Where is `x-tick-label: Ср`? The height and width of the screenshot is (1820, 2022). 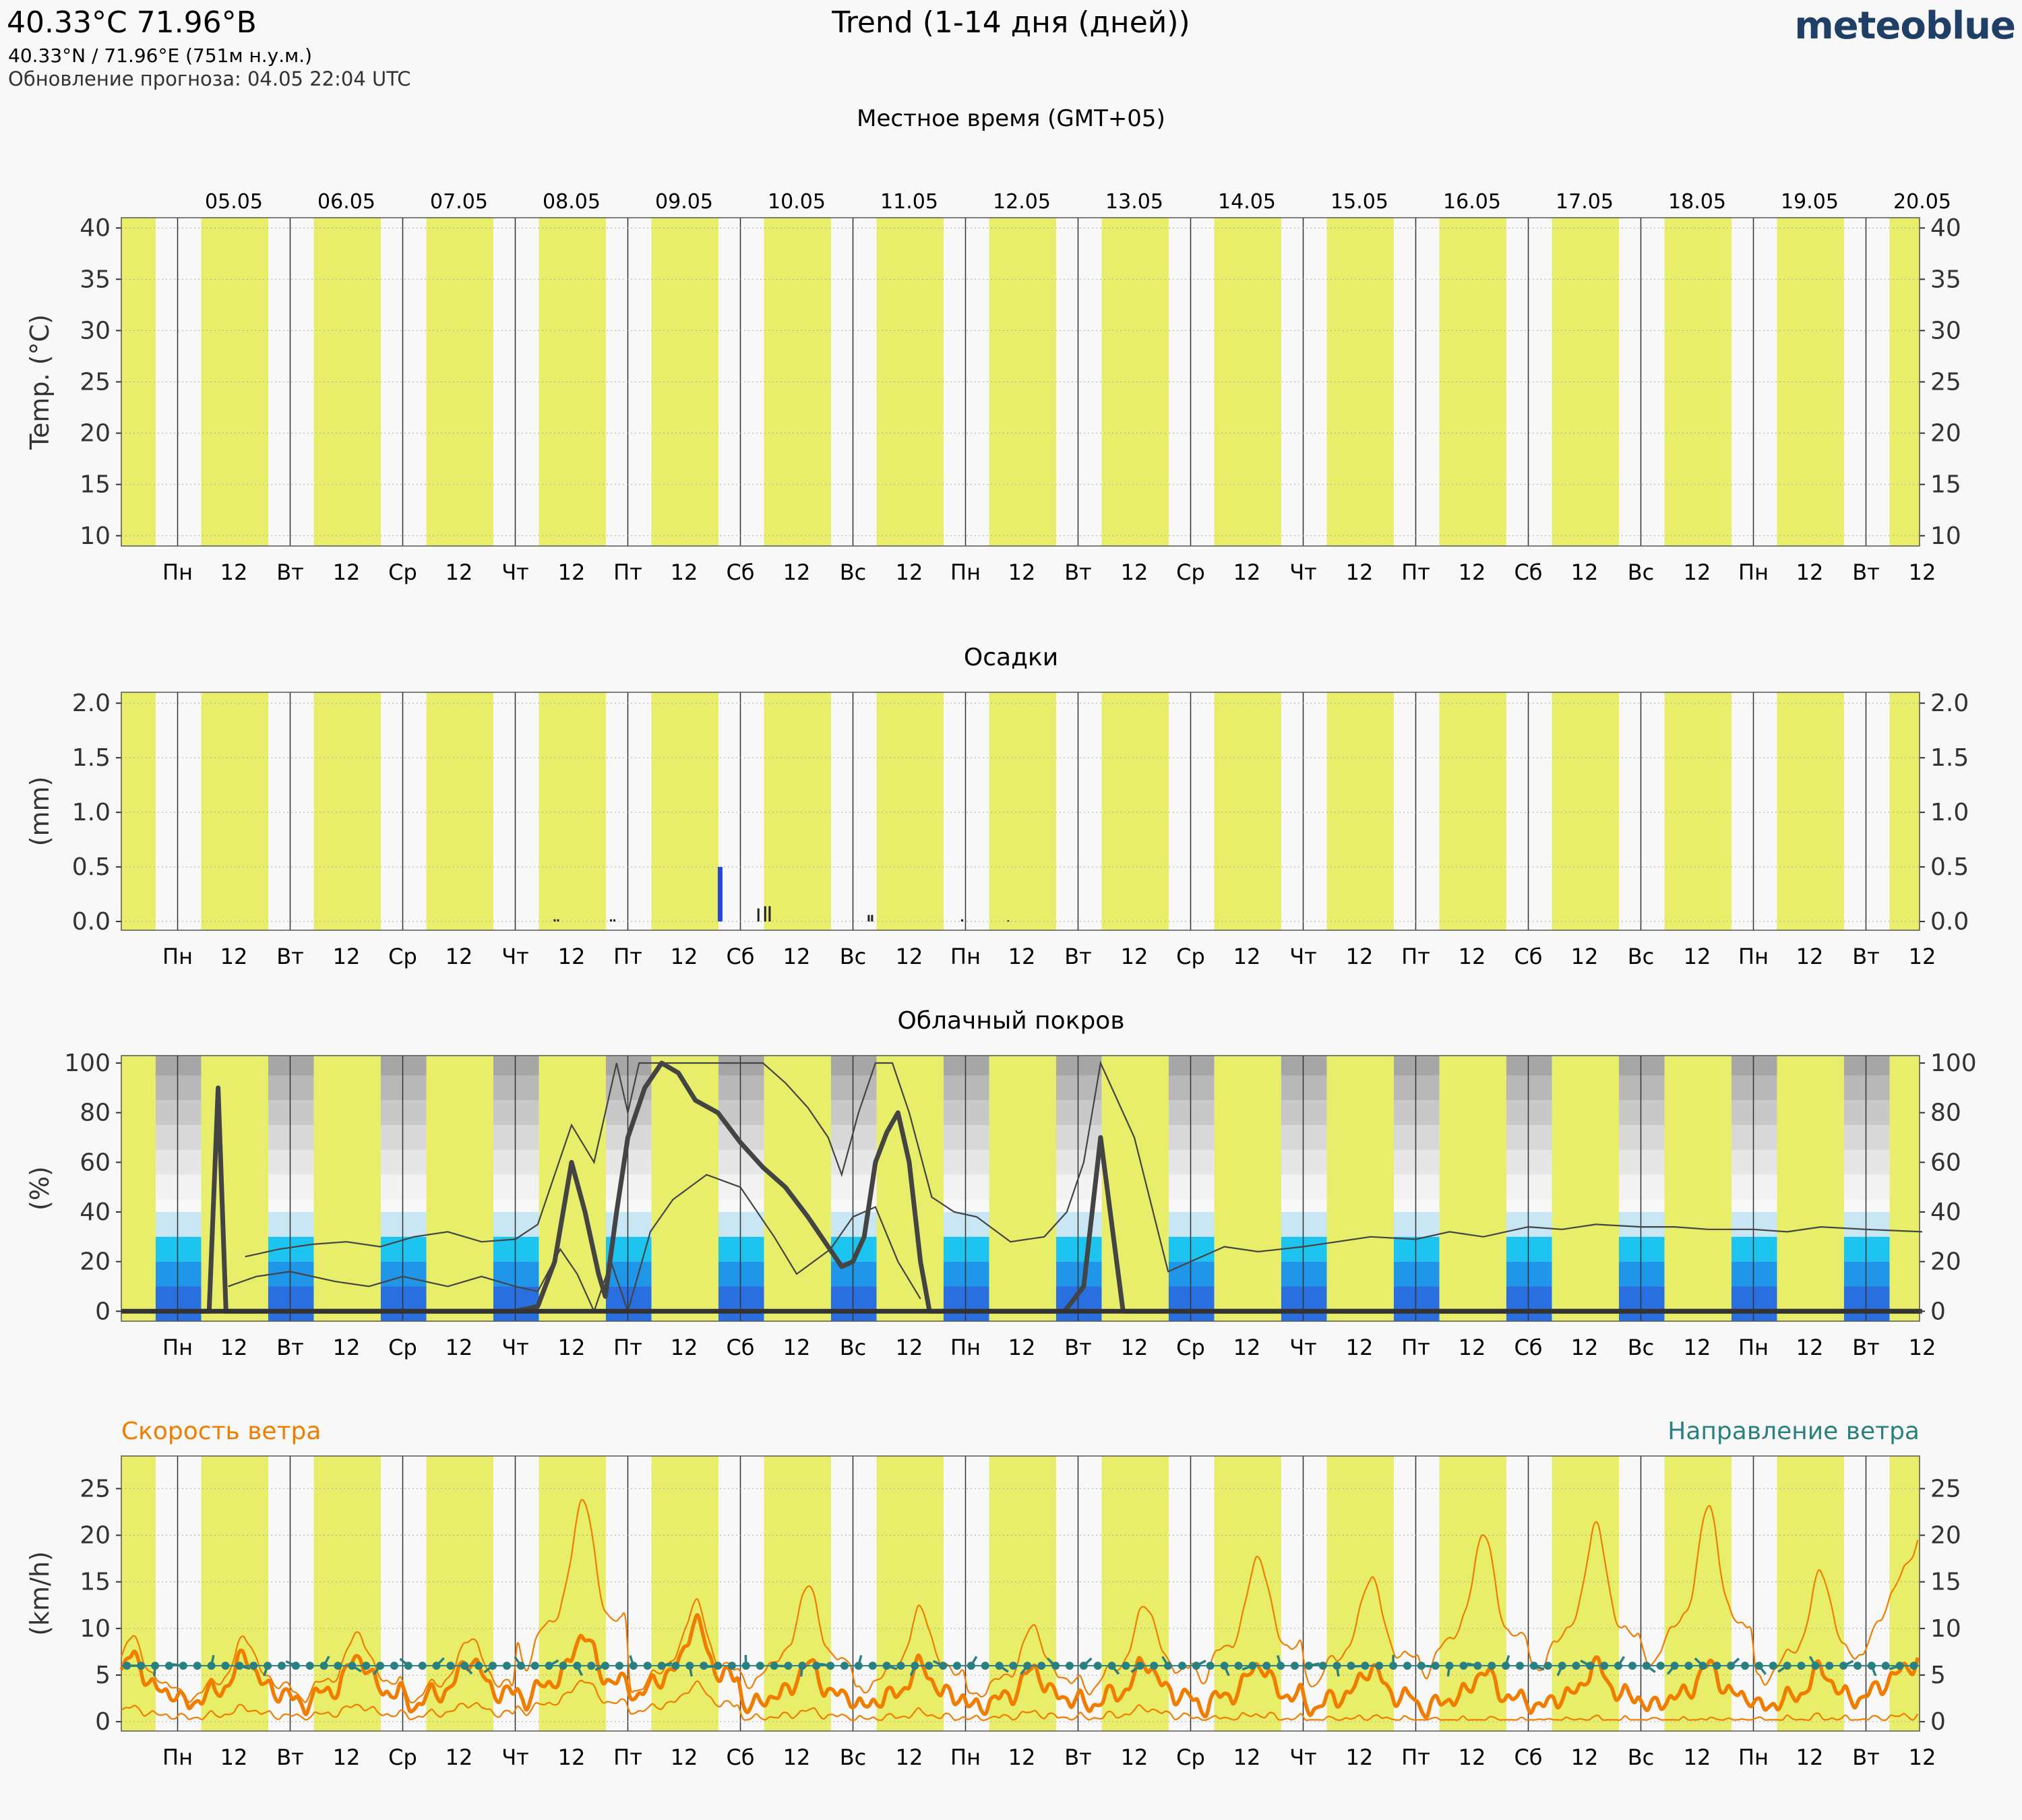 x-tick-label: Ср is located at coordinates (1190, 956).